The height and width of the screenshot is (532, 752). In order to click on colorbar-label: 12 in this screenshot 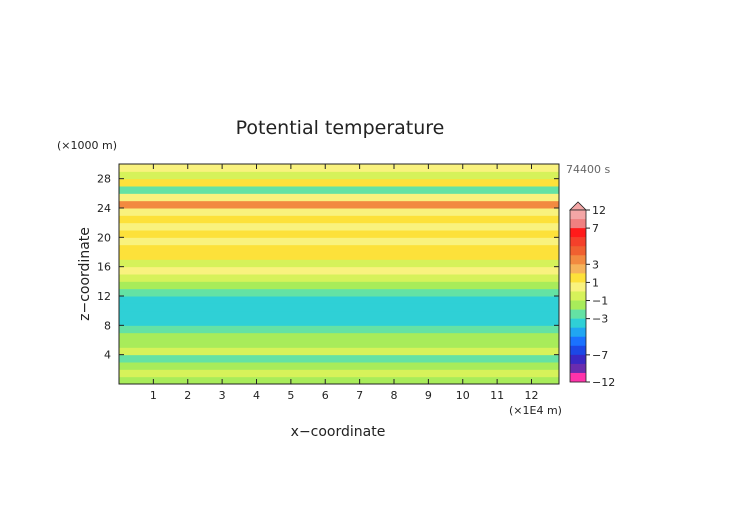, I will do `click(599, 210)`.